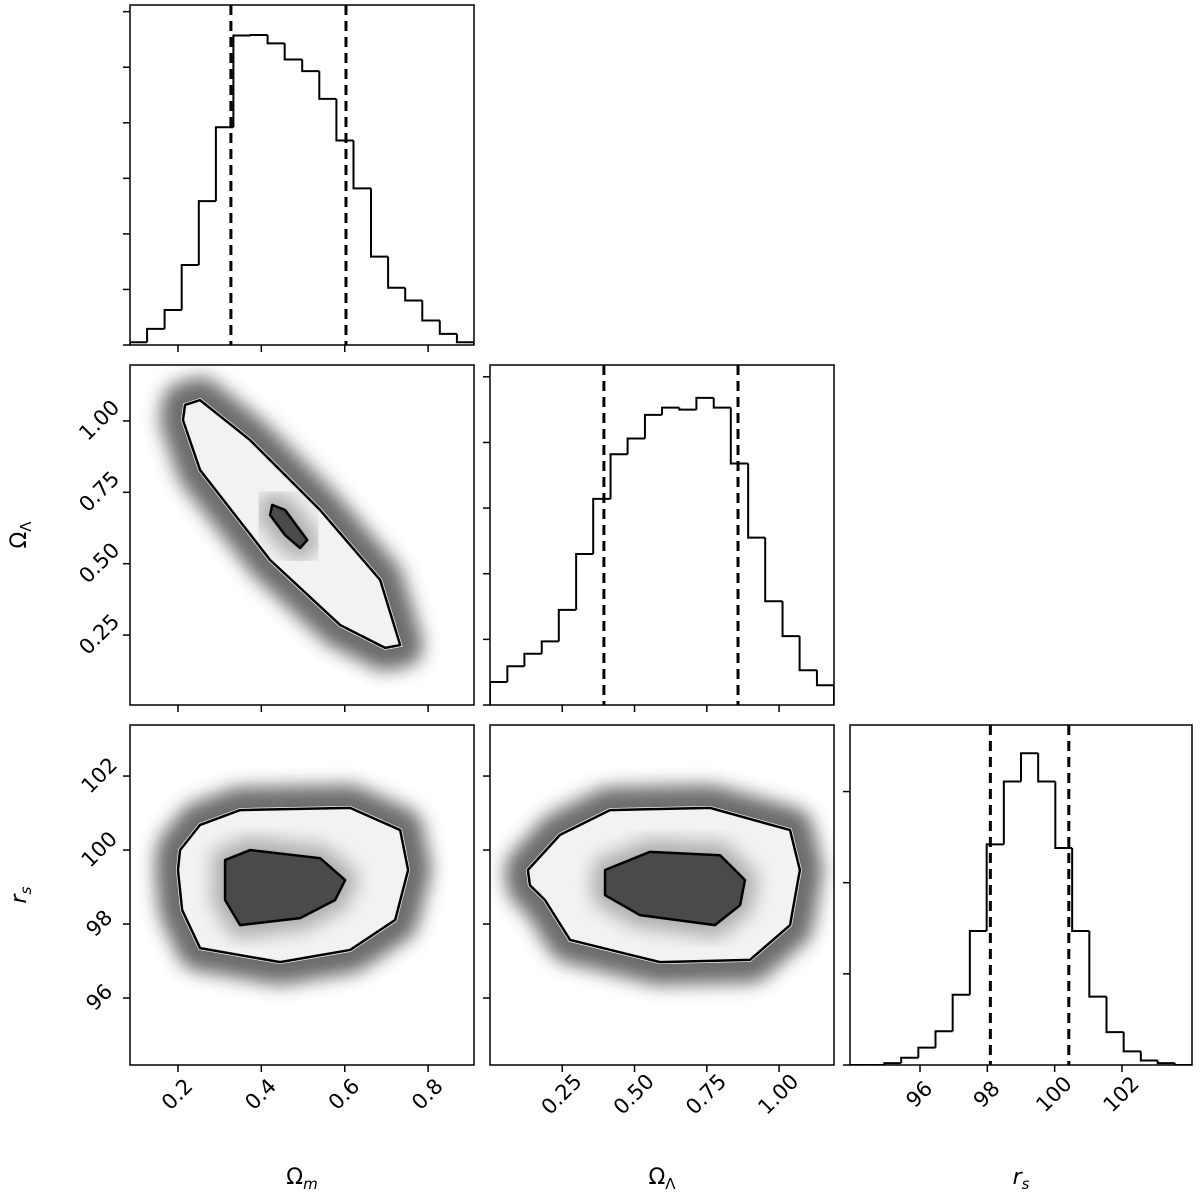 This screenshot has width=1200, height=1198. Describe the element at coordinates (260, 1094) in the screenshot. I see `x-tick-label: 0.4` at that location.